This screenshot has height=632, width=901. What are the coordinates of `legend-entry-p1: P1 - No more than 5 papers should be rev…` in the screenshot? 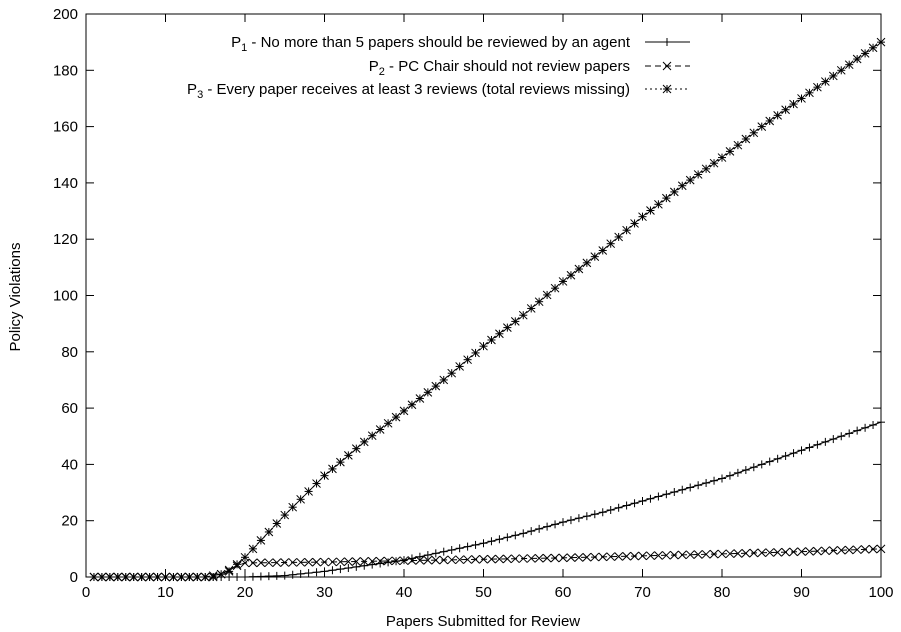 It's located at (431, 44).